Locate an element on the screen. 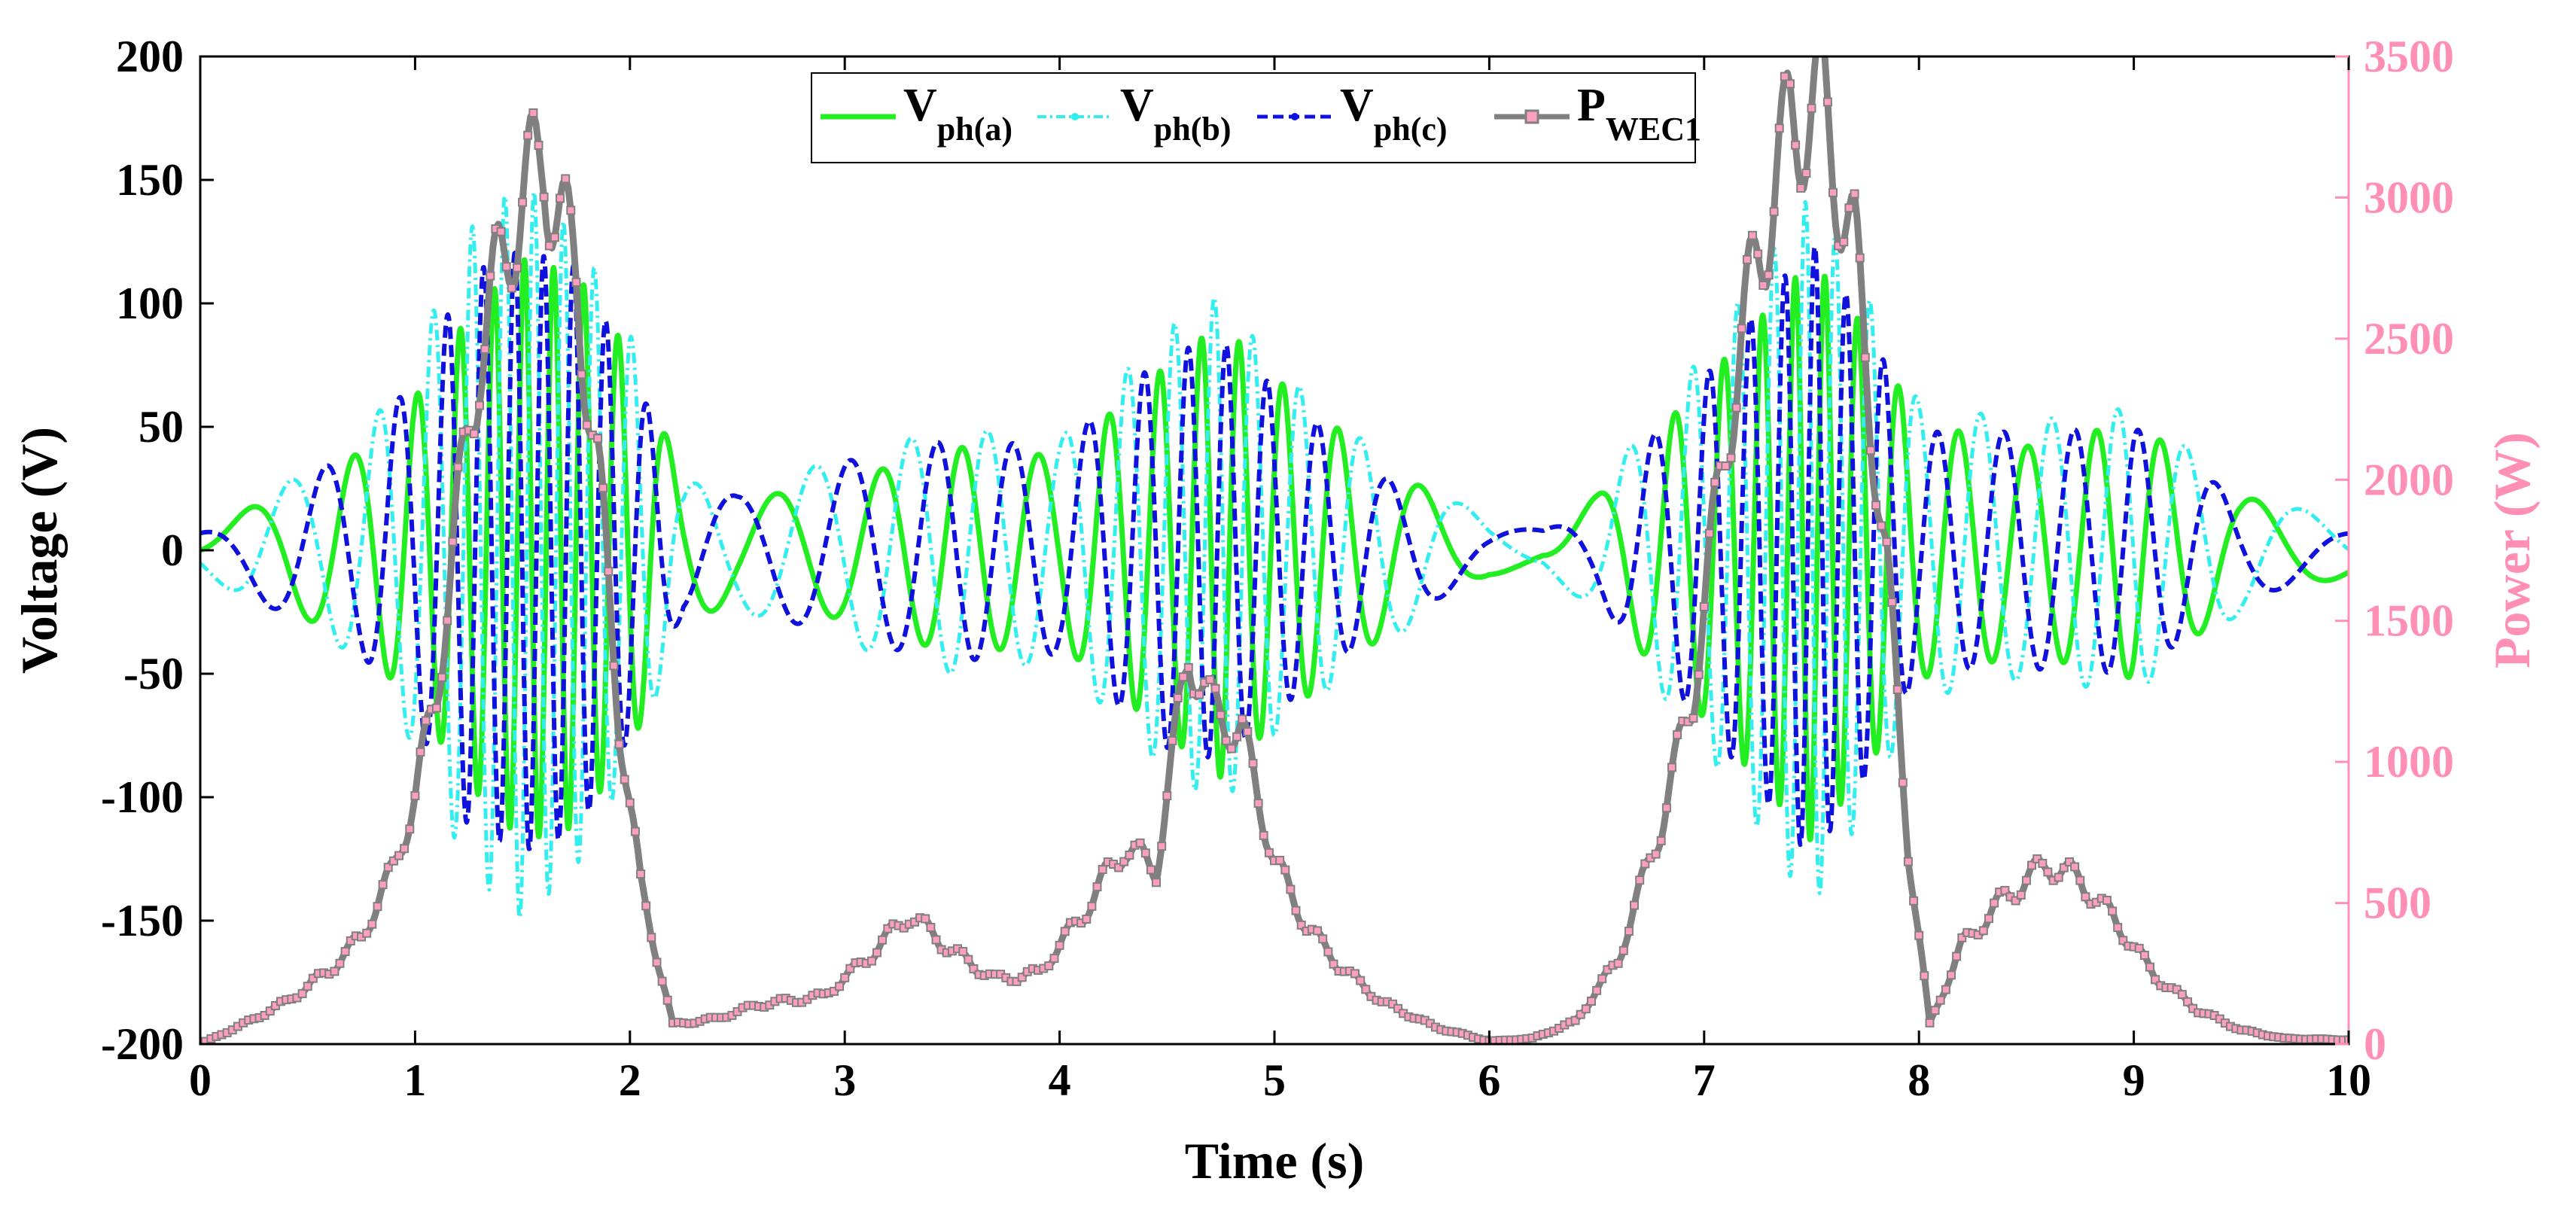 This screenshot has width=2576, height=1224. legend-entry: PWEC1 is located at coordinates (1597, 114).